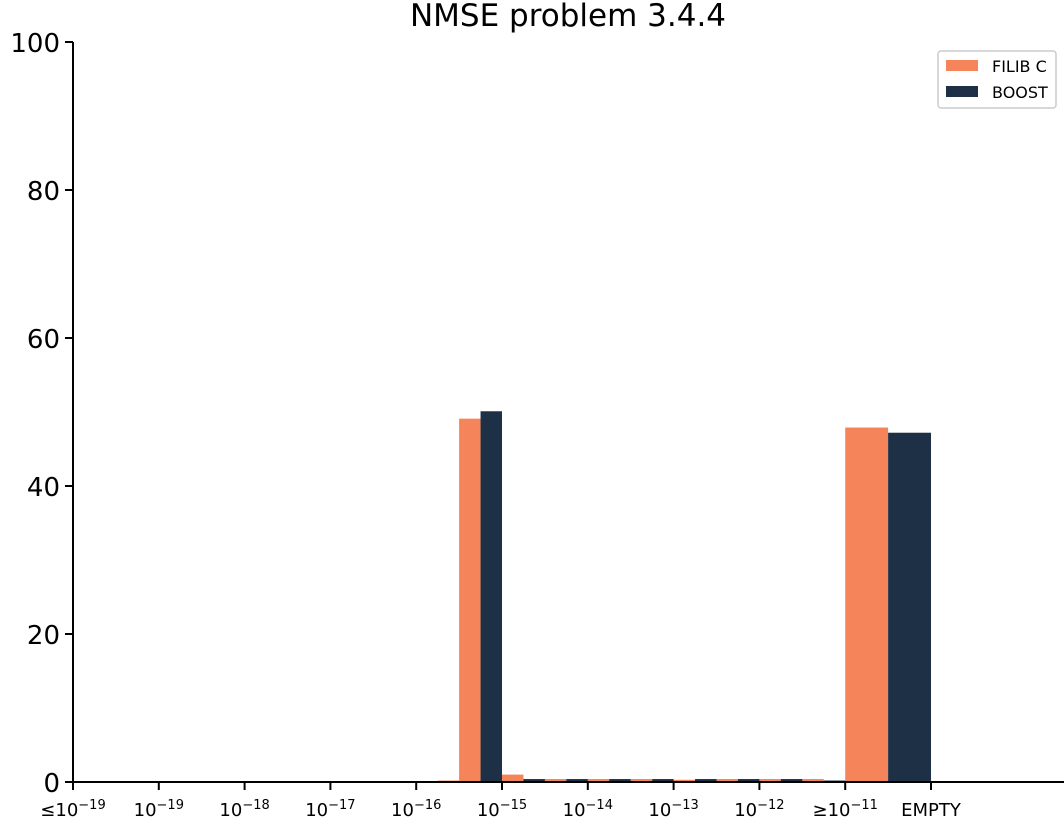 Image resolution: width=1064 pixels, height=823 pixels. I want to click on y-tick-label: 40, so click(43, 488).